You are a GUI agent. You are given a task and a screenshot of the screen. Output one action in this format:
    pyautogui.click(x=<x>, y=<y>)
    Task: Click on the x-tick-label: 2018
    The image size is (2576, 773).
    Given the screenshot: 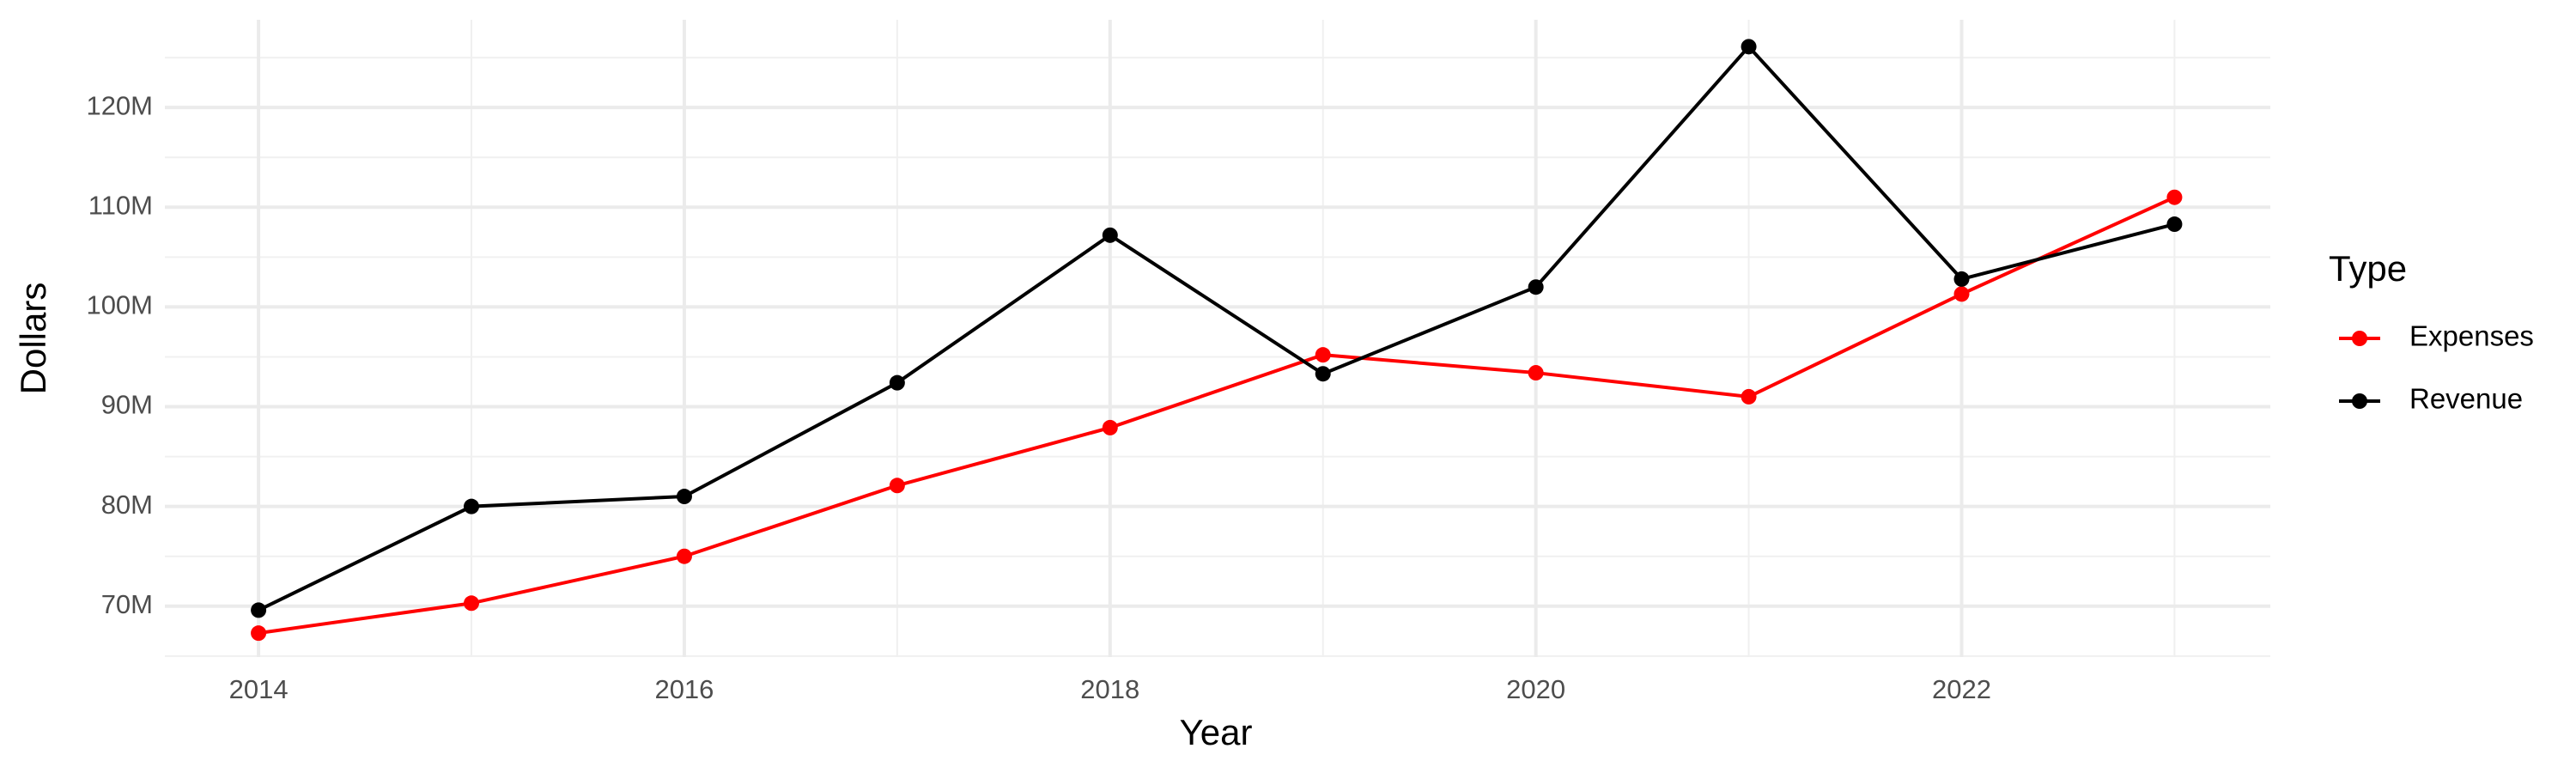 What is the action you would take?
    pyautogui.click(x=1109, y=689)
    